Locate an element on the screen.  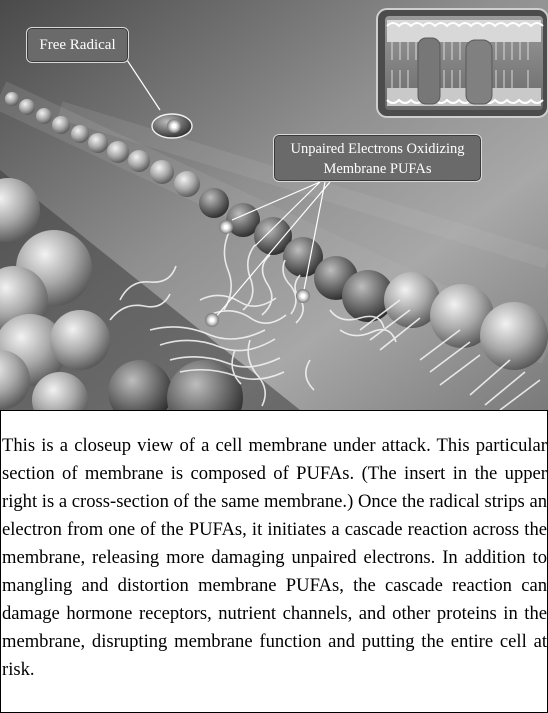
free-radical is located at coordinates (172, 126).